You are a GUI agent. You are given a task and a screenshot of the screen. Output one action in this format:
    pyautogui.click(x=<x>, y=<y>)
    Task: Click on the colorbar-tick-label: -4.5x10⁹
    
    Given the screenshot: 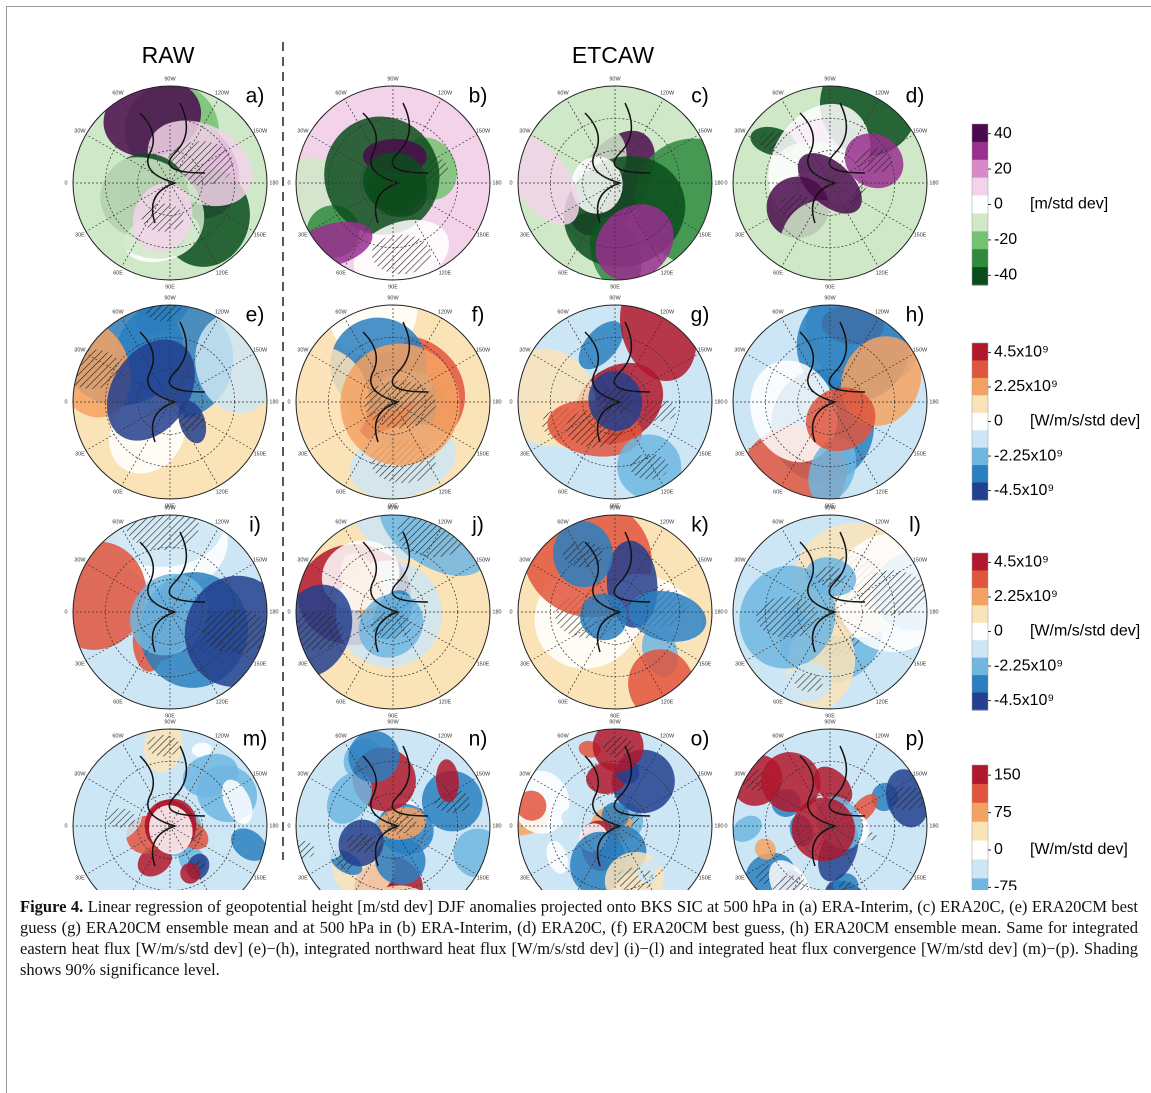 What is the action you would take?
    pyautogui.click(x=1024, y=490)
    